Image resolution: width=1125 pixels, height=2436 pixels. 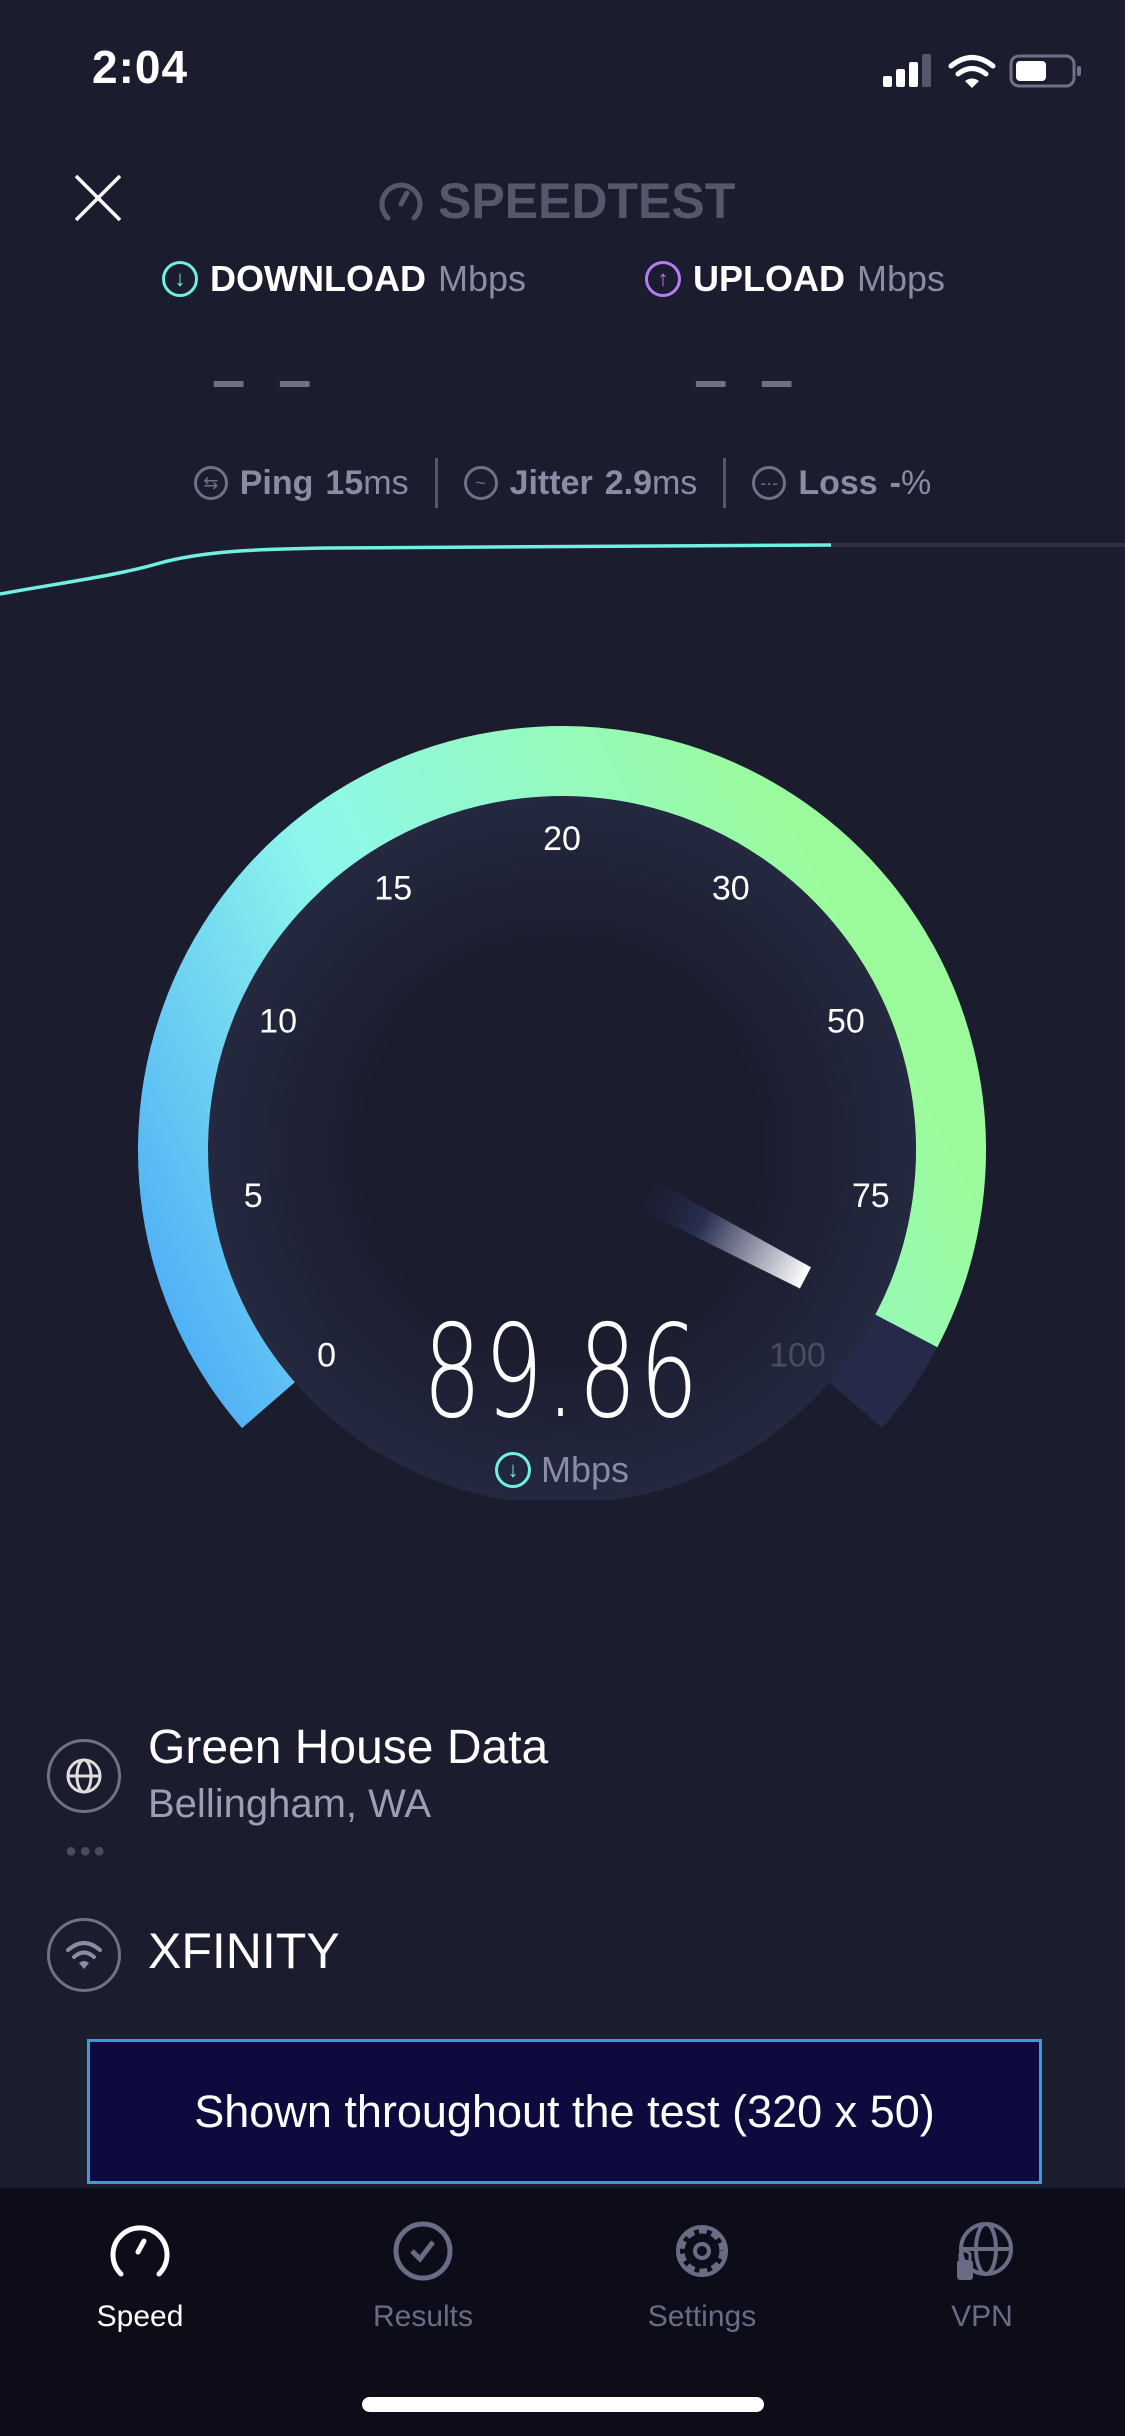 I want to click on jitter-icon: ~, so click(x=480, y=483).